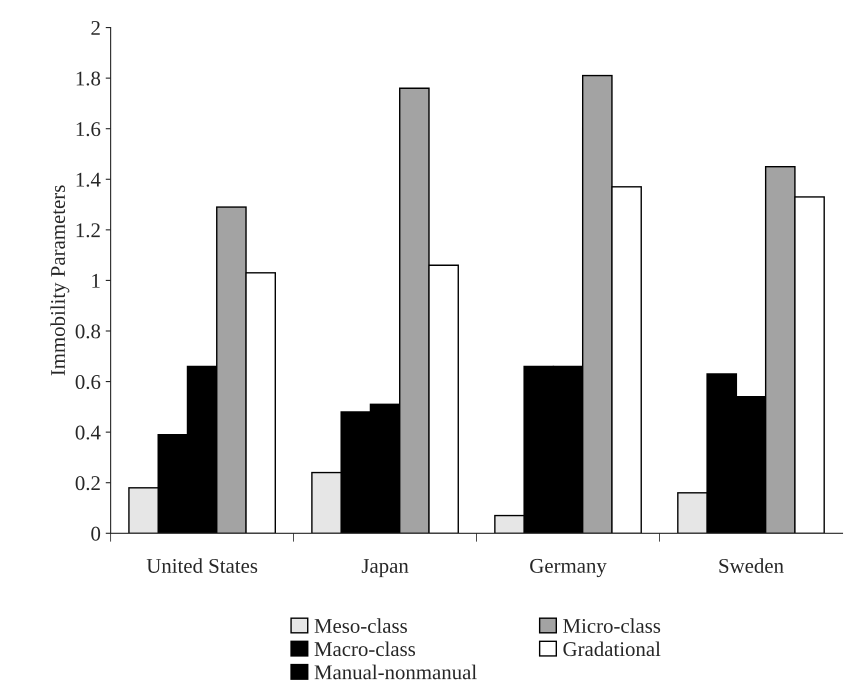 Image resolution: width=851 pixels, height=689 pixels. Describe the element at coordinates (88, 433) in the screenshot. I see `y-tick-label: 0.4` at that location.